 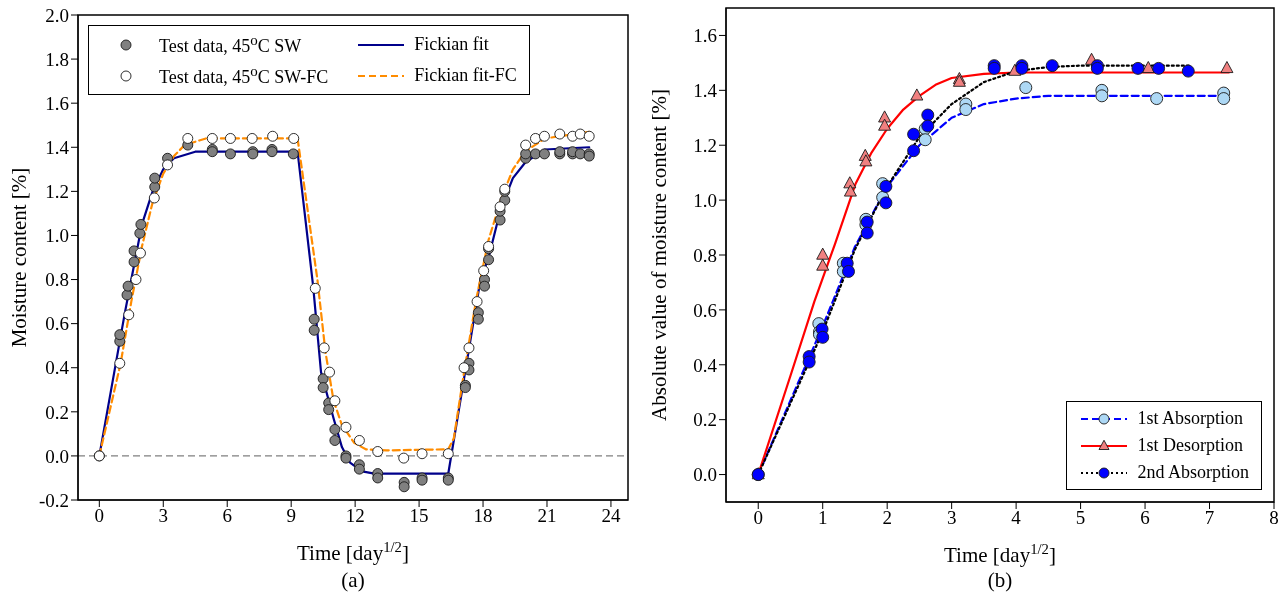 What do you see at coordinates (291, 516) in the screenshot?
I see `x-tick-label: 9` at bounding box center [291, 516].